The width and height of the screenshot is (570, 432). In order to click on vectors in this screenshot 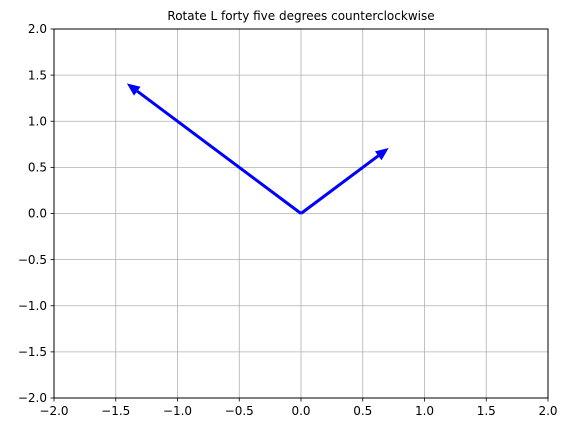, I will do `click(257, 149)`.